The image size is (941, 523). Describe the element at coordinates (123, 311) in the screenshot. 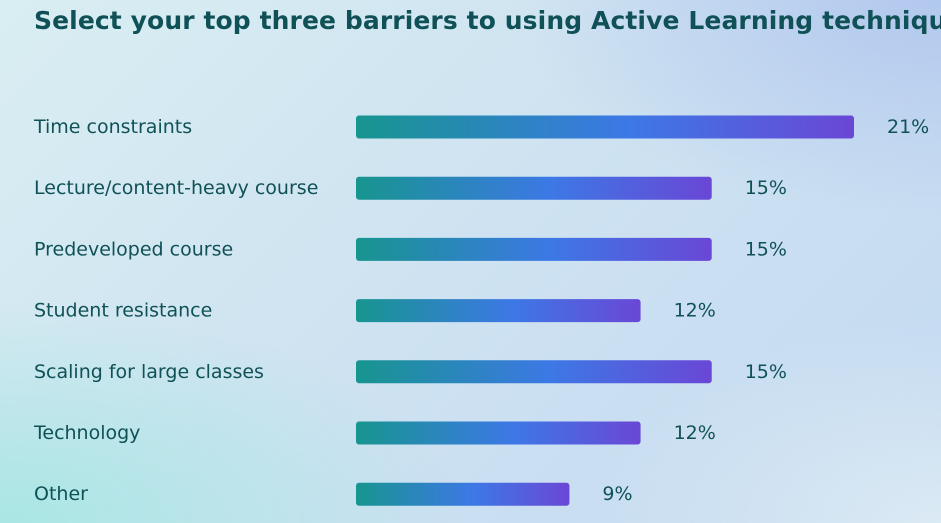

I see `category-label: Student resistance` at that location.